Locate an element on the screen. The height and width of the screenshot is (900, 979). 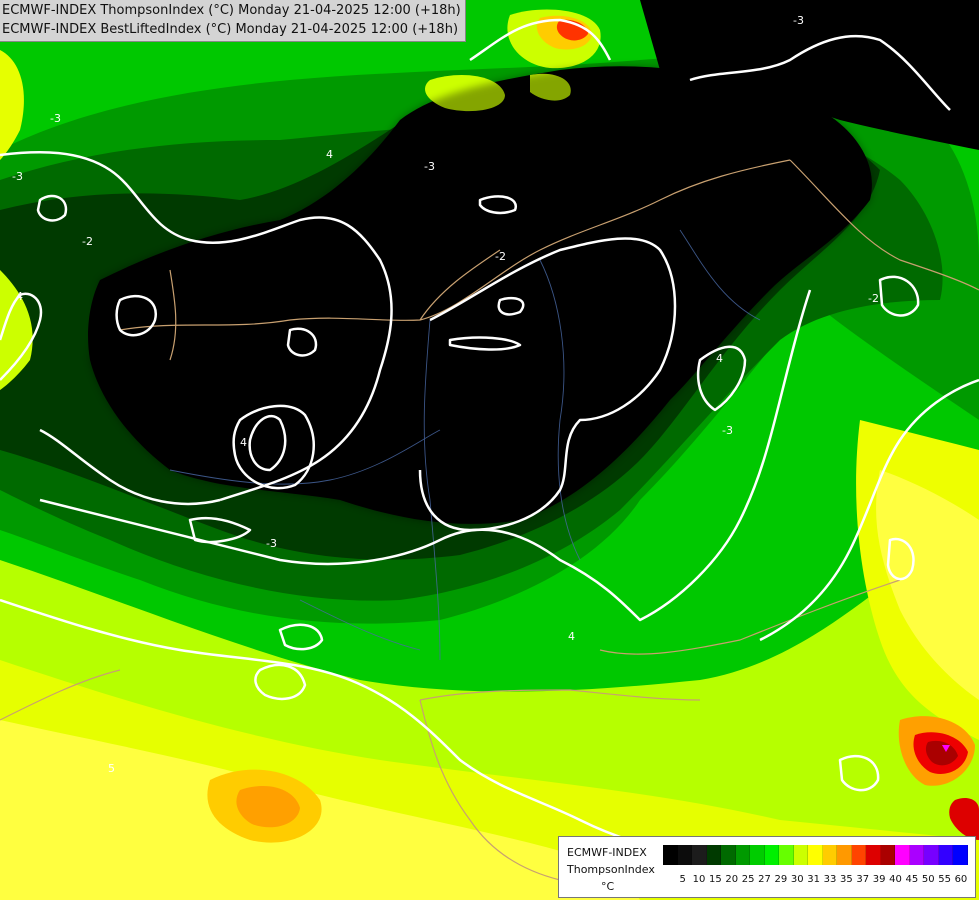
legend-model: ECMWF-INDEX is located at coordinates (607, 852).